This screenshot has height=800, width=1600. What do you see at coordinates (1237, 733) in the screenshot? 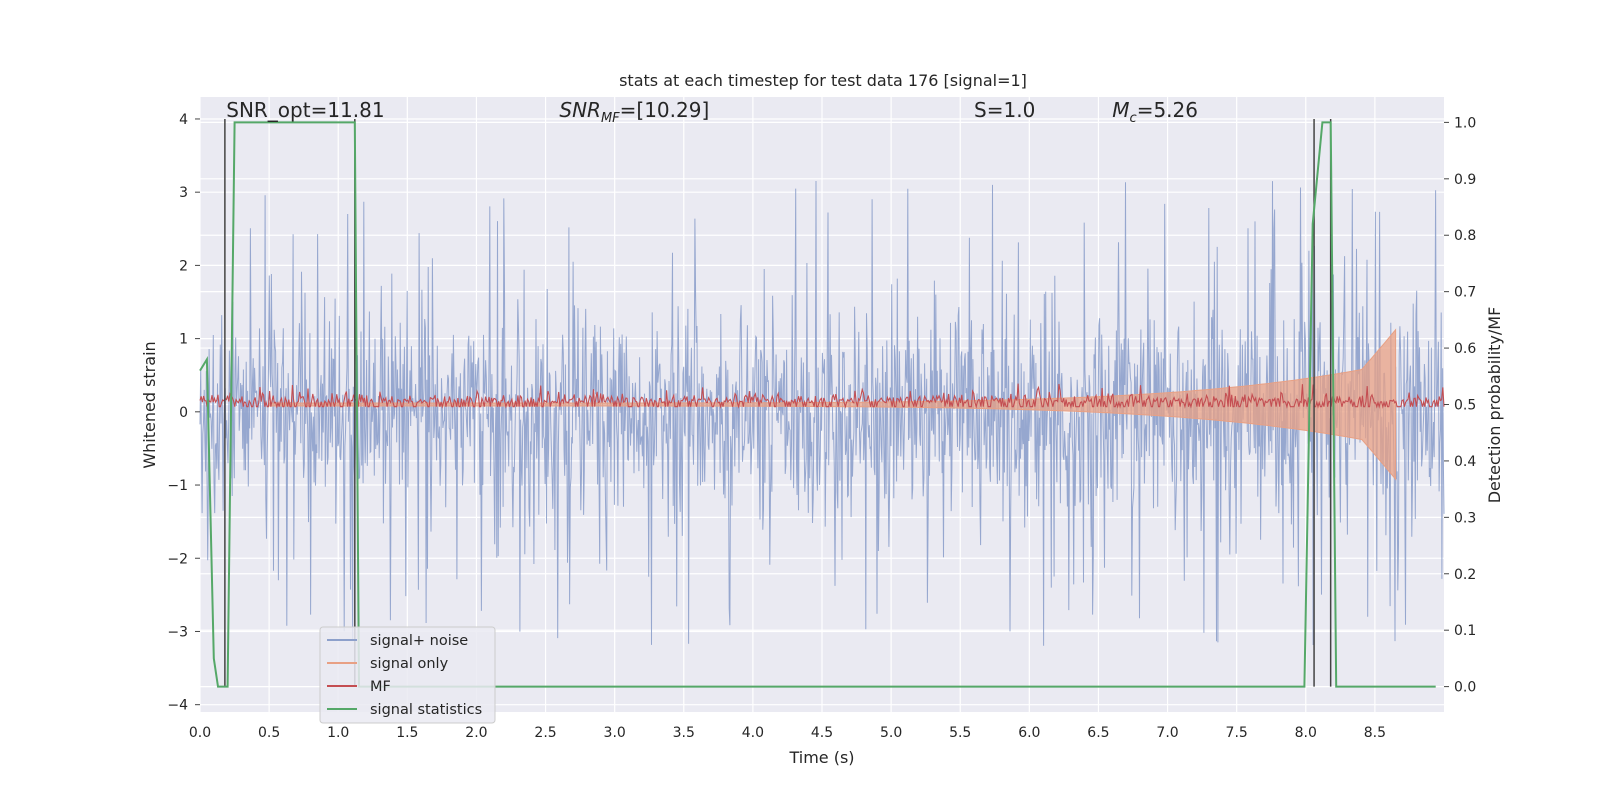
I see `x-tick-label: 7.5` at bounding box center [1237, 733].